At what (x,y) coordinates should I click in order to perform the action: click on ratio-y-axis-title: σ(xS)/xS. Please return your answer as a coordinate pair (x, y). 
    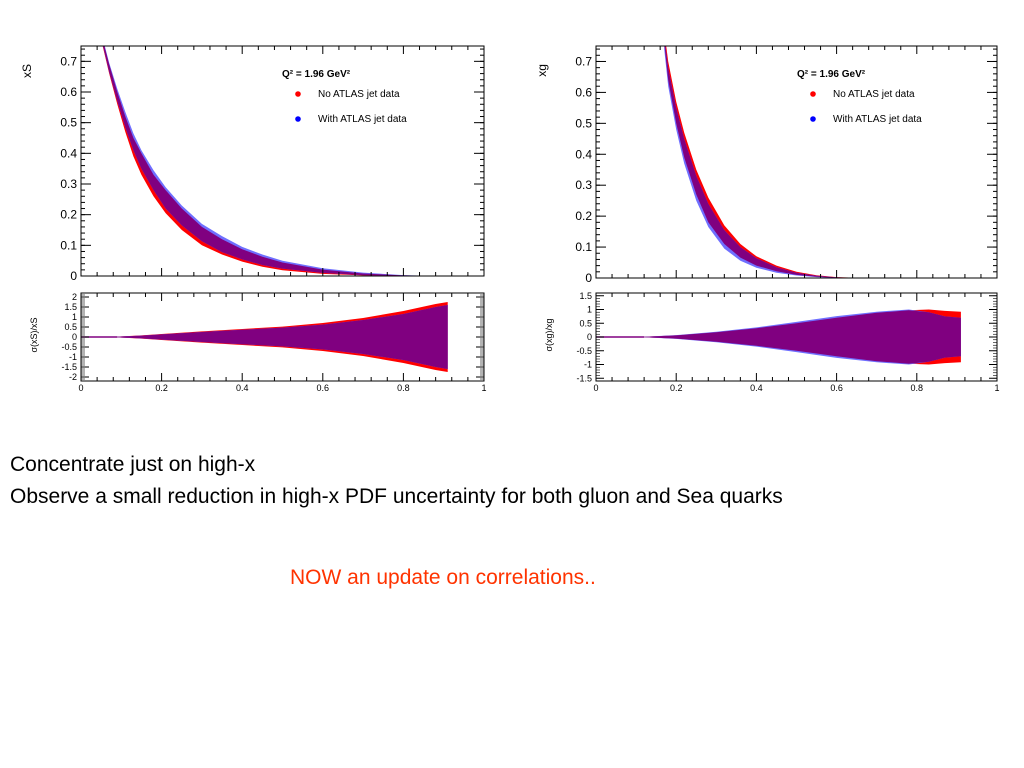
    Looking at the image, I should click on (34, 334).